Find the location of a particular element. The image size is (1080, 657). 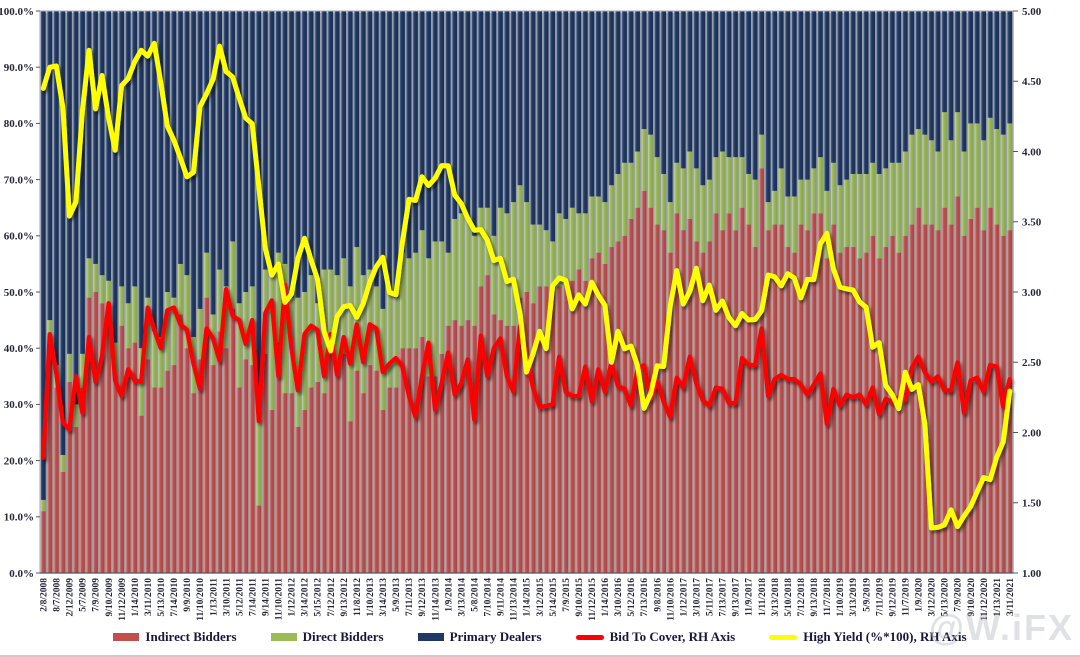

svg-text: 3/13/2019 is located at coordinates (854, 597).